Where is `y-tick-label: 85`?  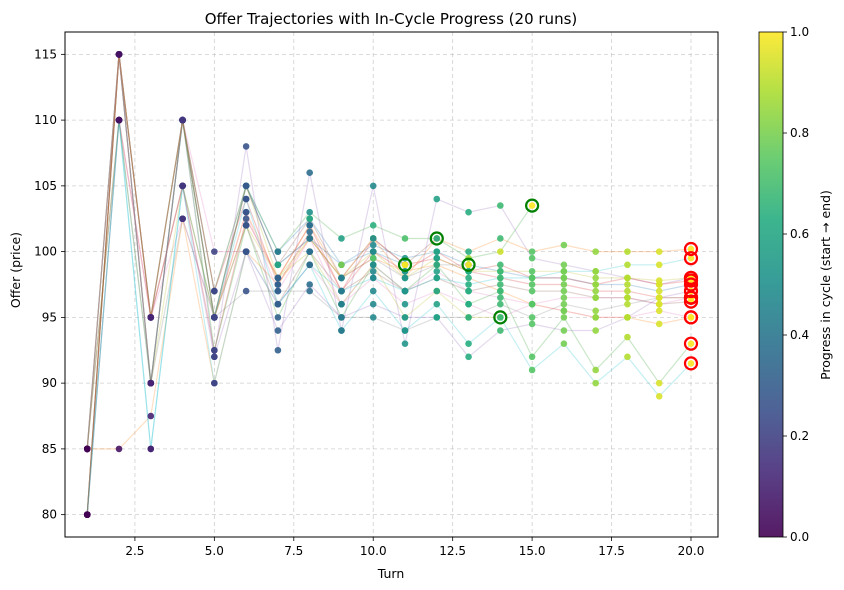
y-tick-label: 85 is located at coordinates (49, 449).